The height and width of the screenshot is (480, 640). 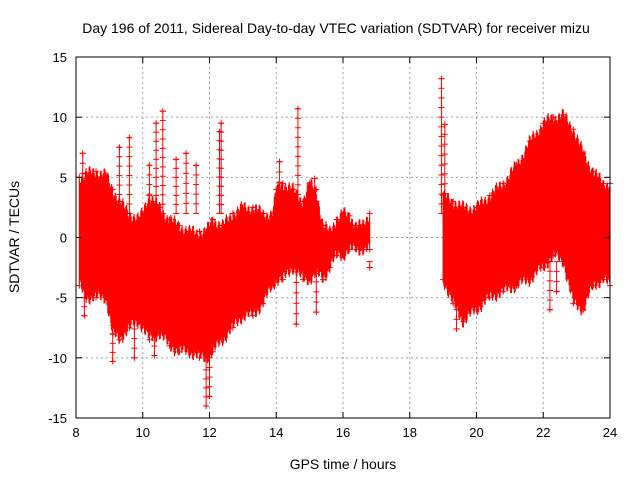 What do you see at coordinates (57, 358) in the screenshot?
I see `y-tick-label: -10` at bounding box center [57, 358].